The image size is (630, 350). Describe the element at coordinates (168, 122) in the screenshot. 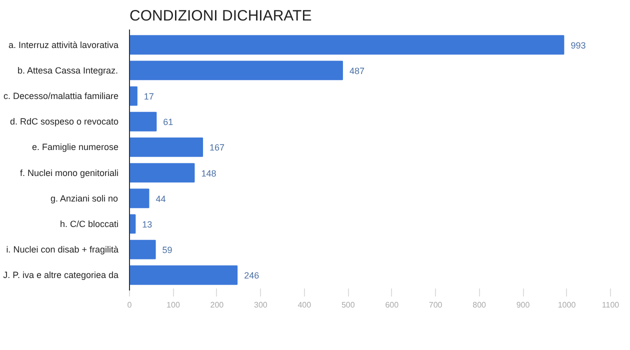

I see `data-label: 61` at that location.